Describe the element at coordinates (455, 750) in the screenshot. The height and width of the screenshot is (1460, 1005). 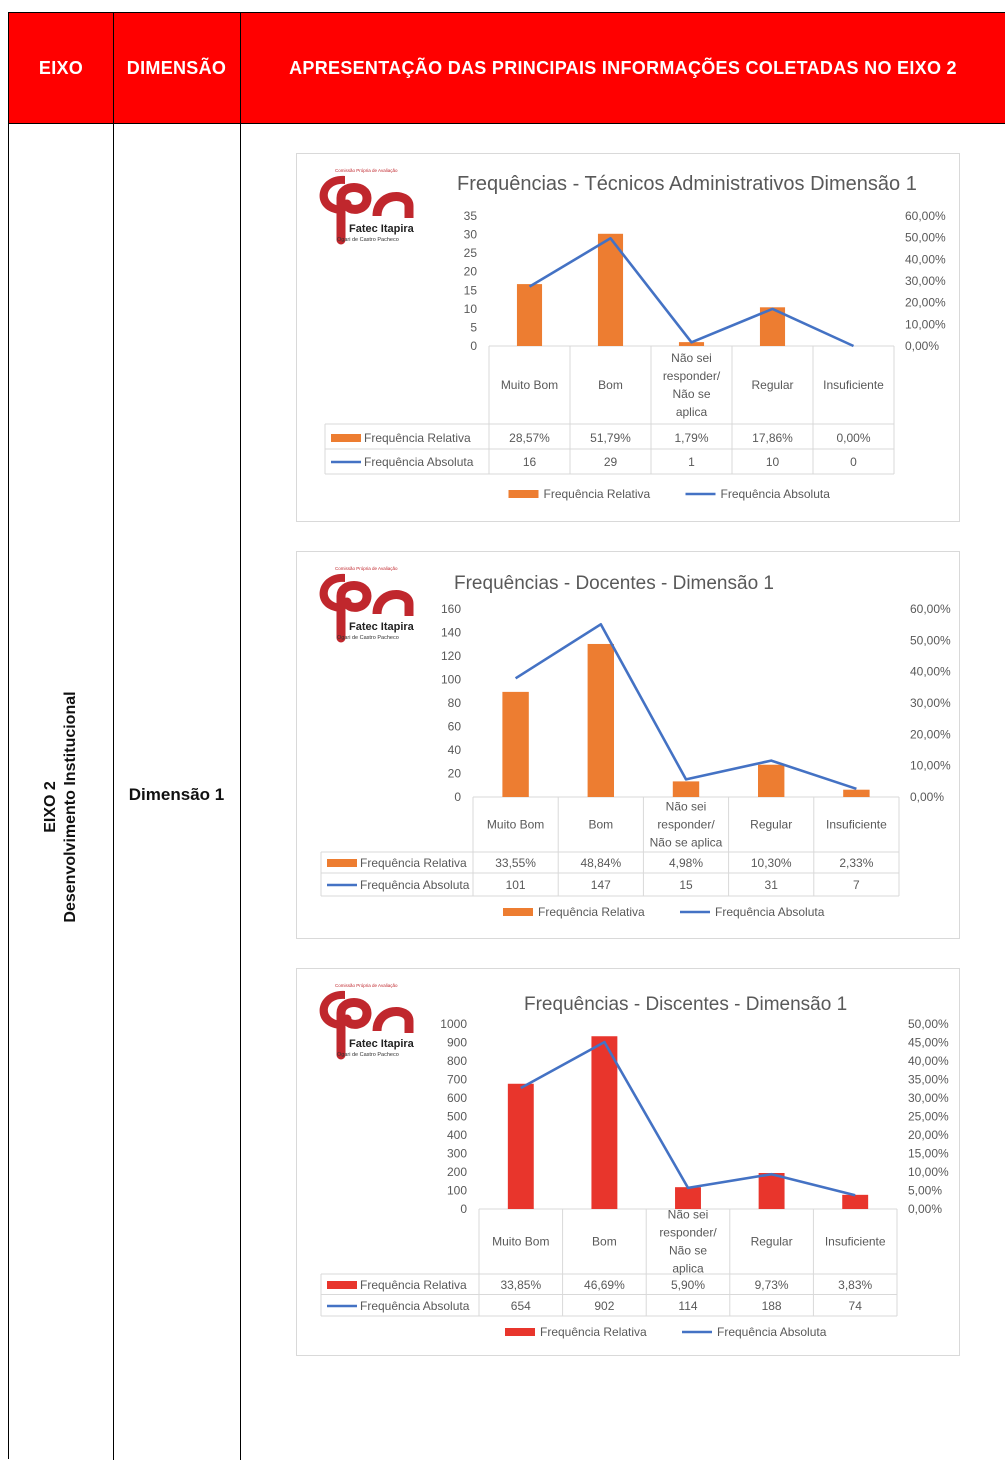
I see `left-tick-label: 40` at that location.